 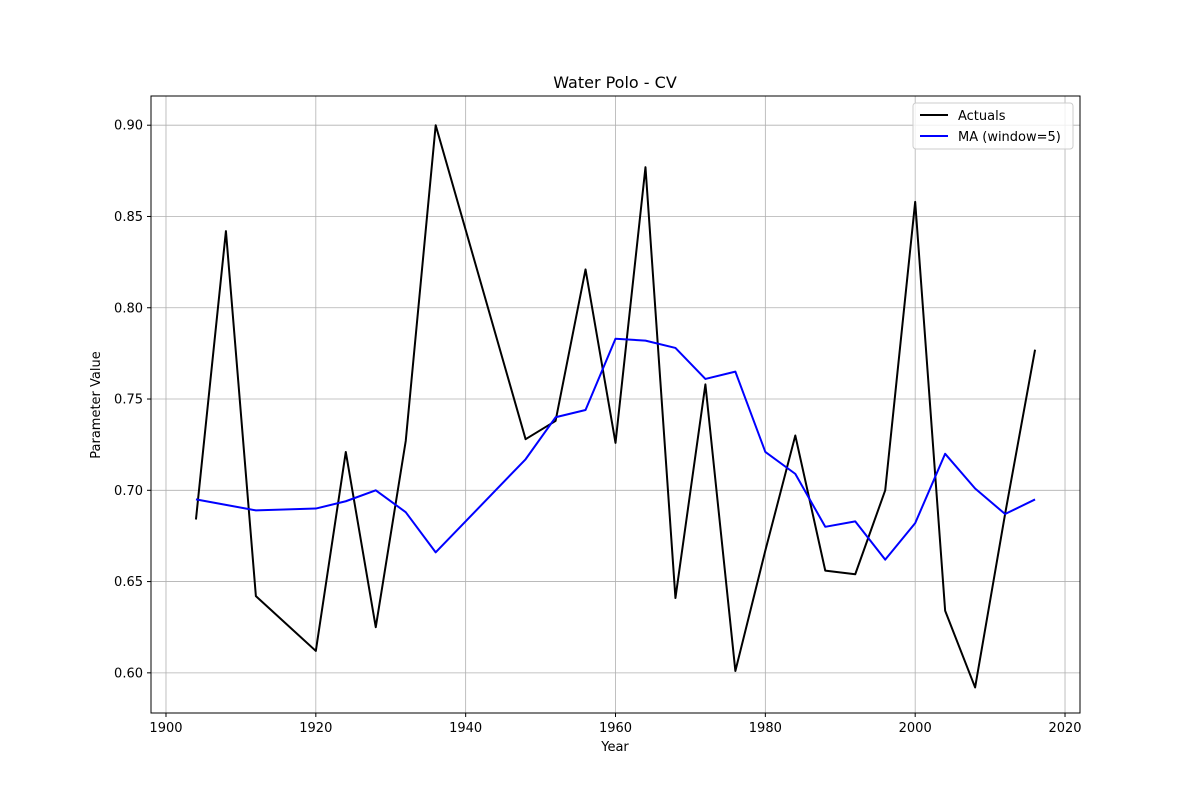 I want to click on legend: Actuals MA (window=5), so click(x=993, y=126).